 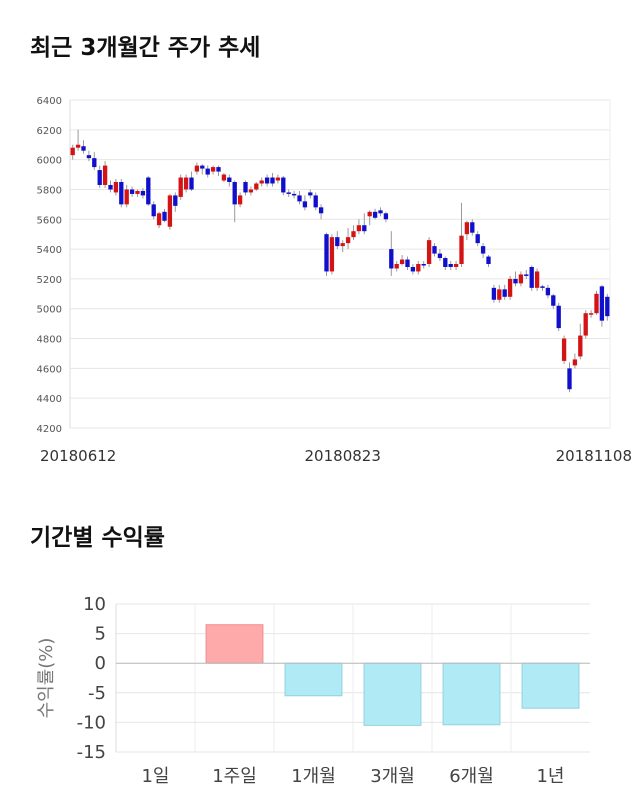 I want to click on y-tick-label: 6000, so click(x=49, y=161).